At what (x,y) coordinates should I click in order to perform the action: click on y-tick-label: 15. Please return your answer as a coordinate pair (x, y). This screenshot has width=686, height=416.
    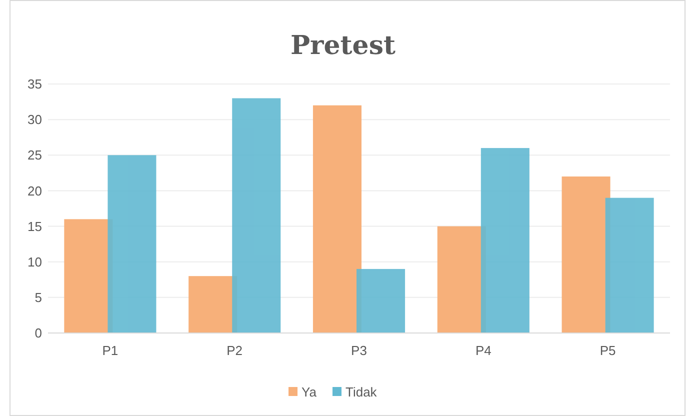
    Looking at the image, I should click on (35, 226).